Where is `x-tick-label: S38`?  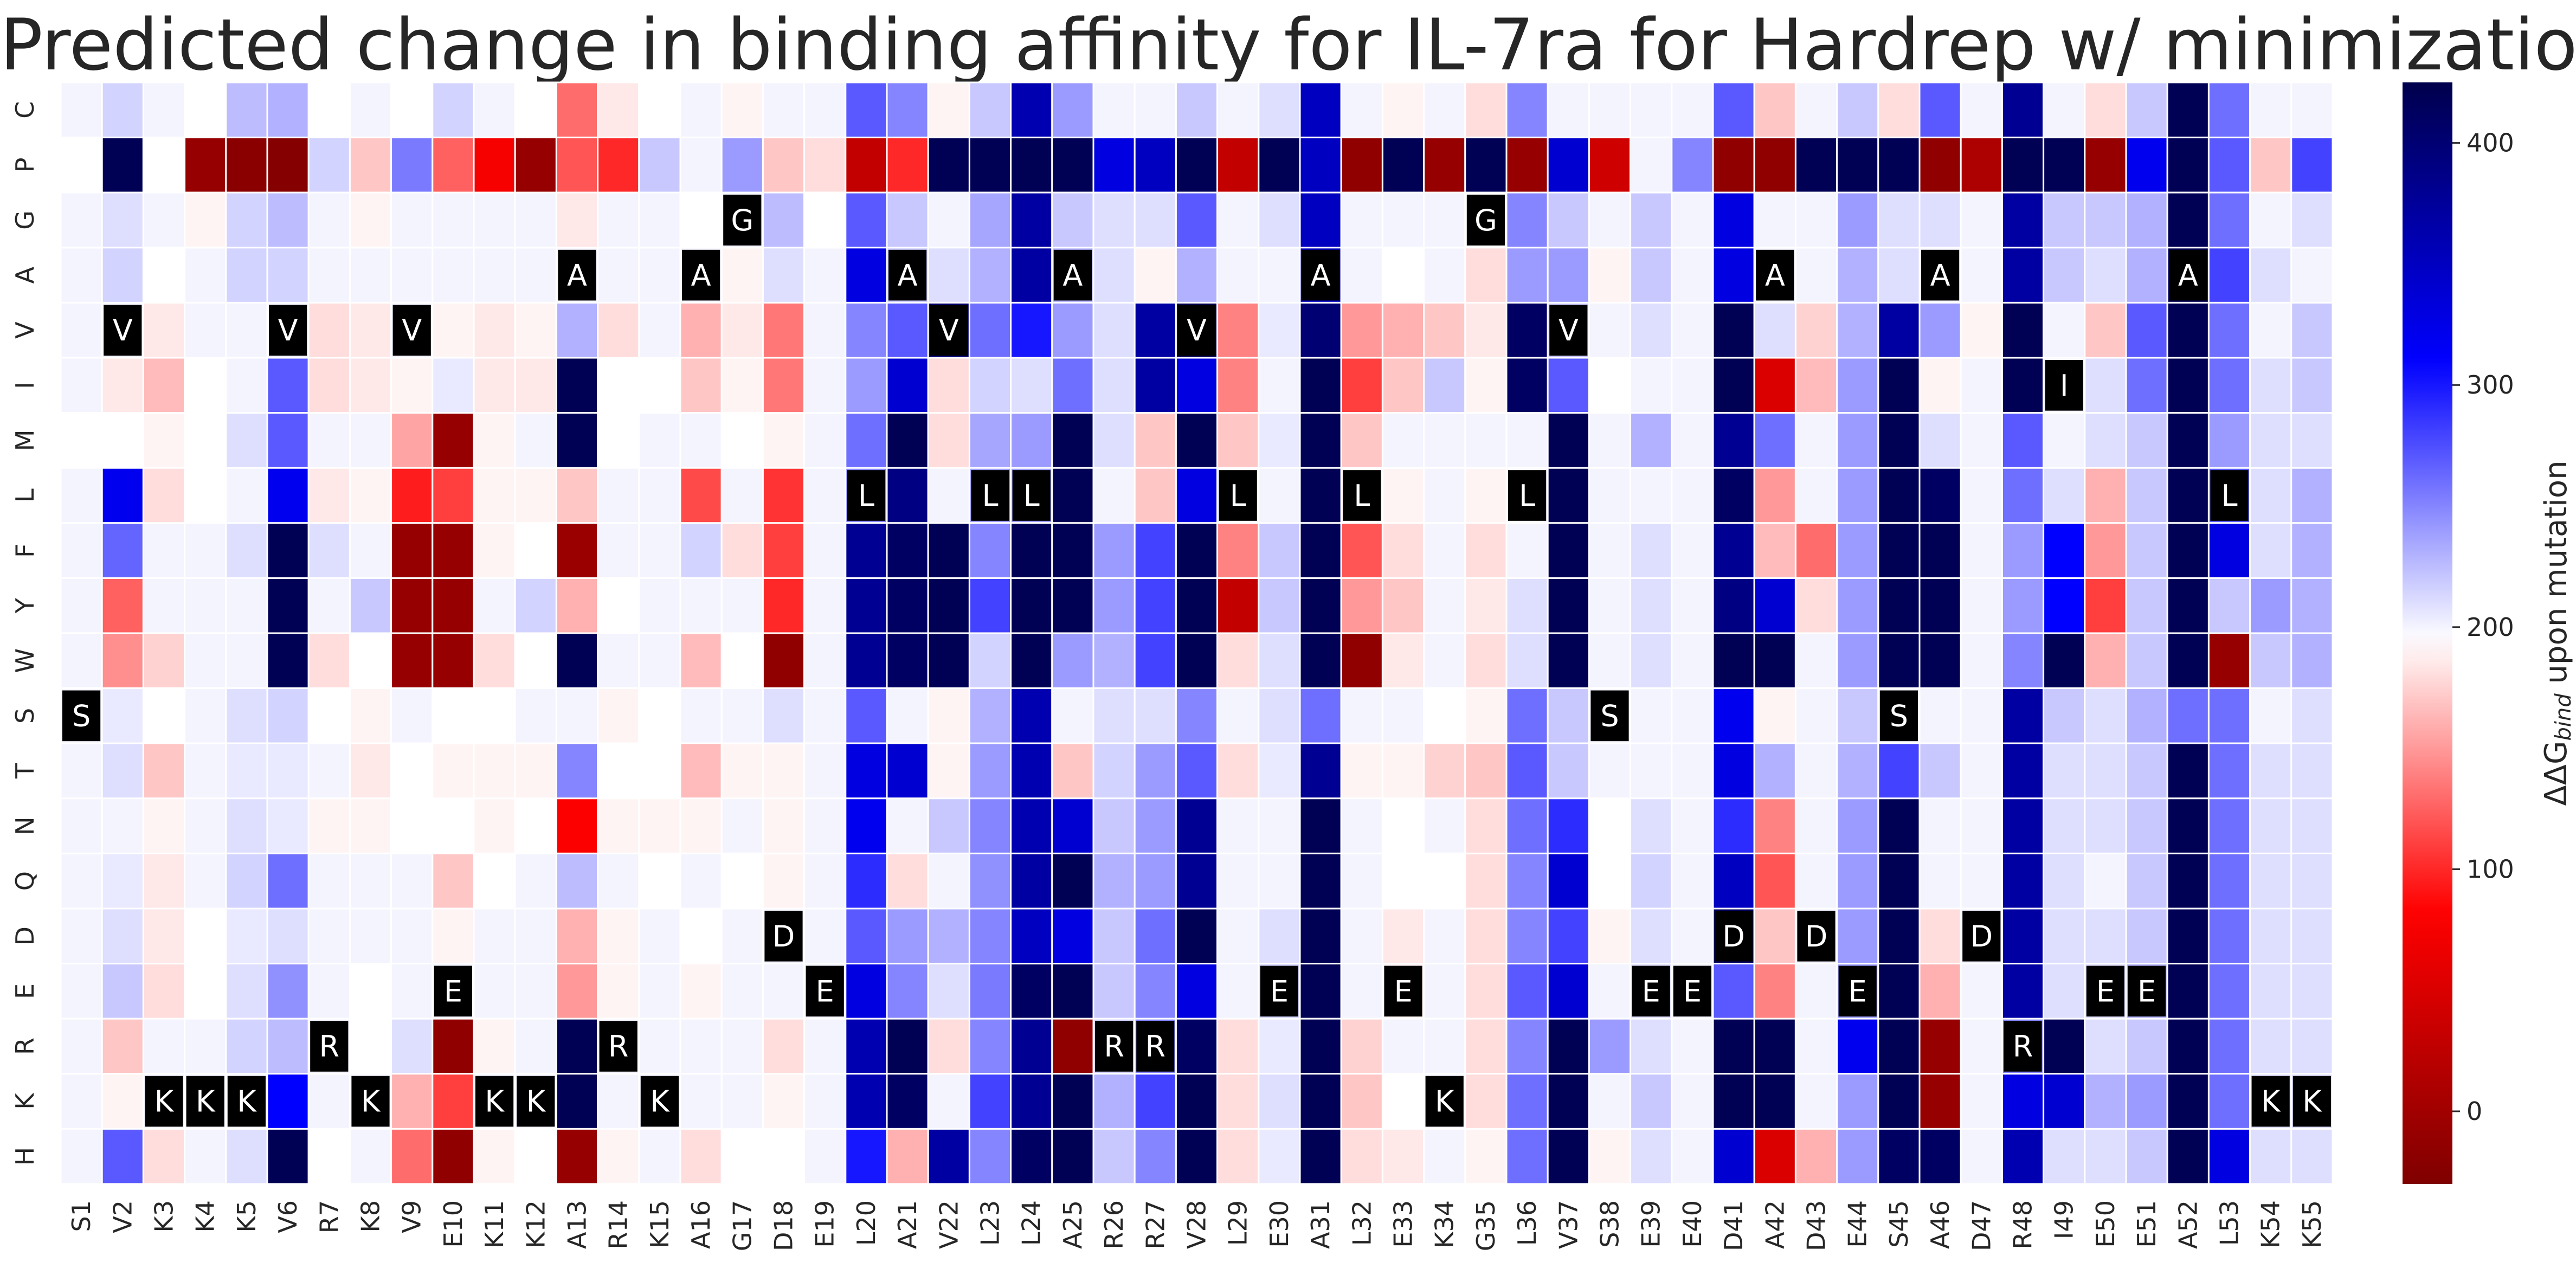 x-tick-label: S38 is located at coordinates (1610, 1224).